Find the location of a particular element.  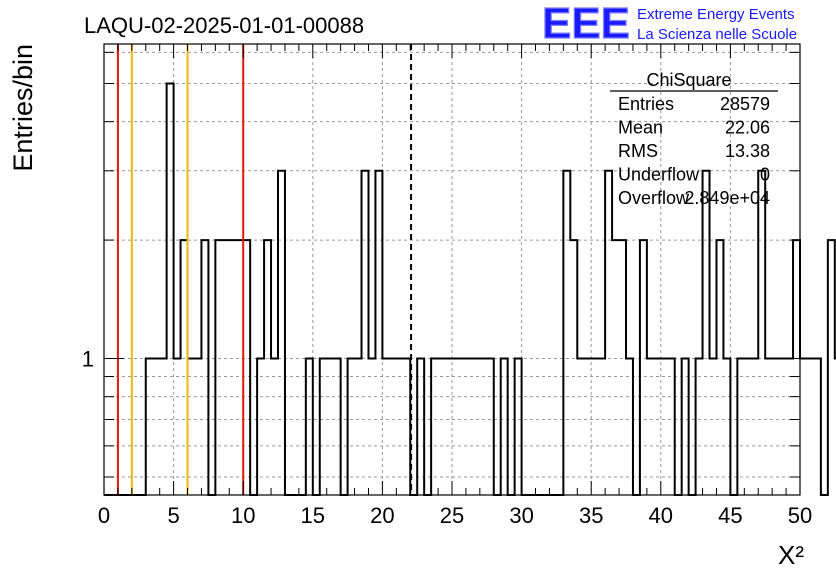

stats-value: 2.849e+04 is located at coordinates (727, 198).